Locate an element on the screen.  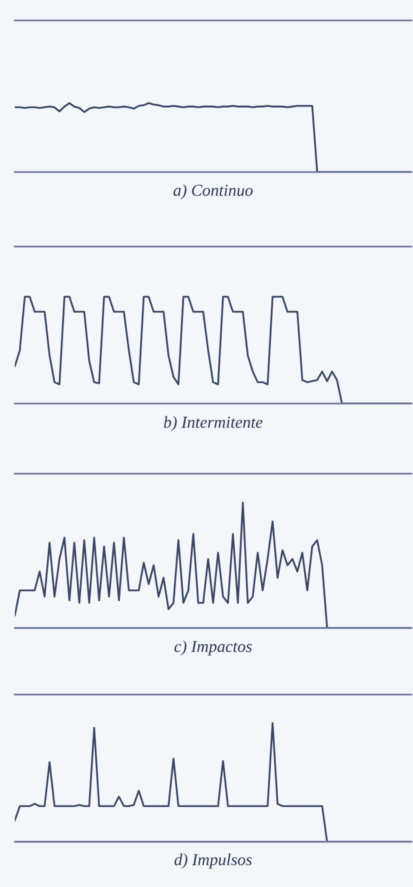
text: b) Intermitente is located at coordinates (213, 424).